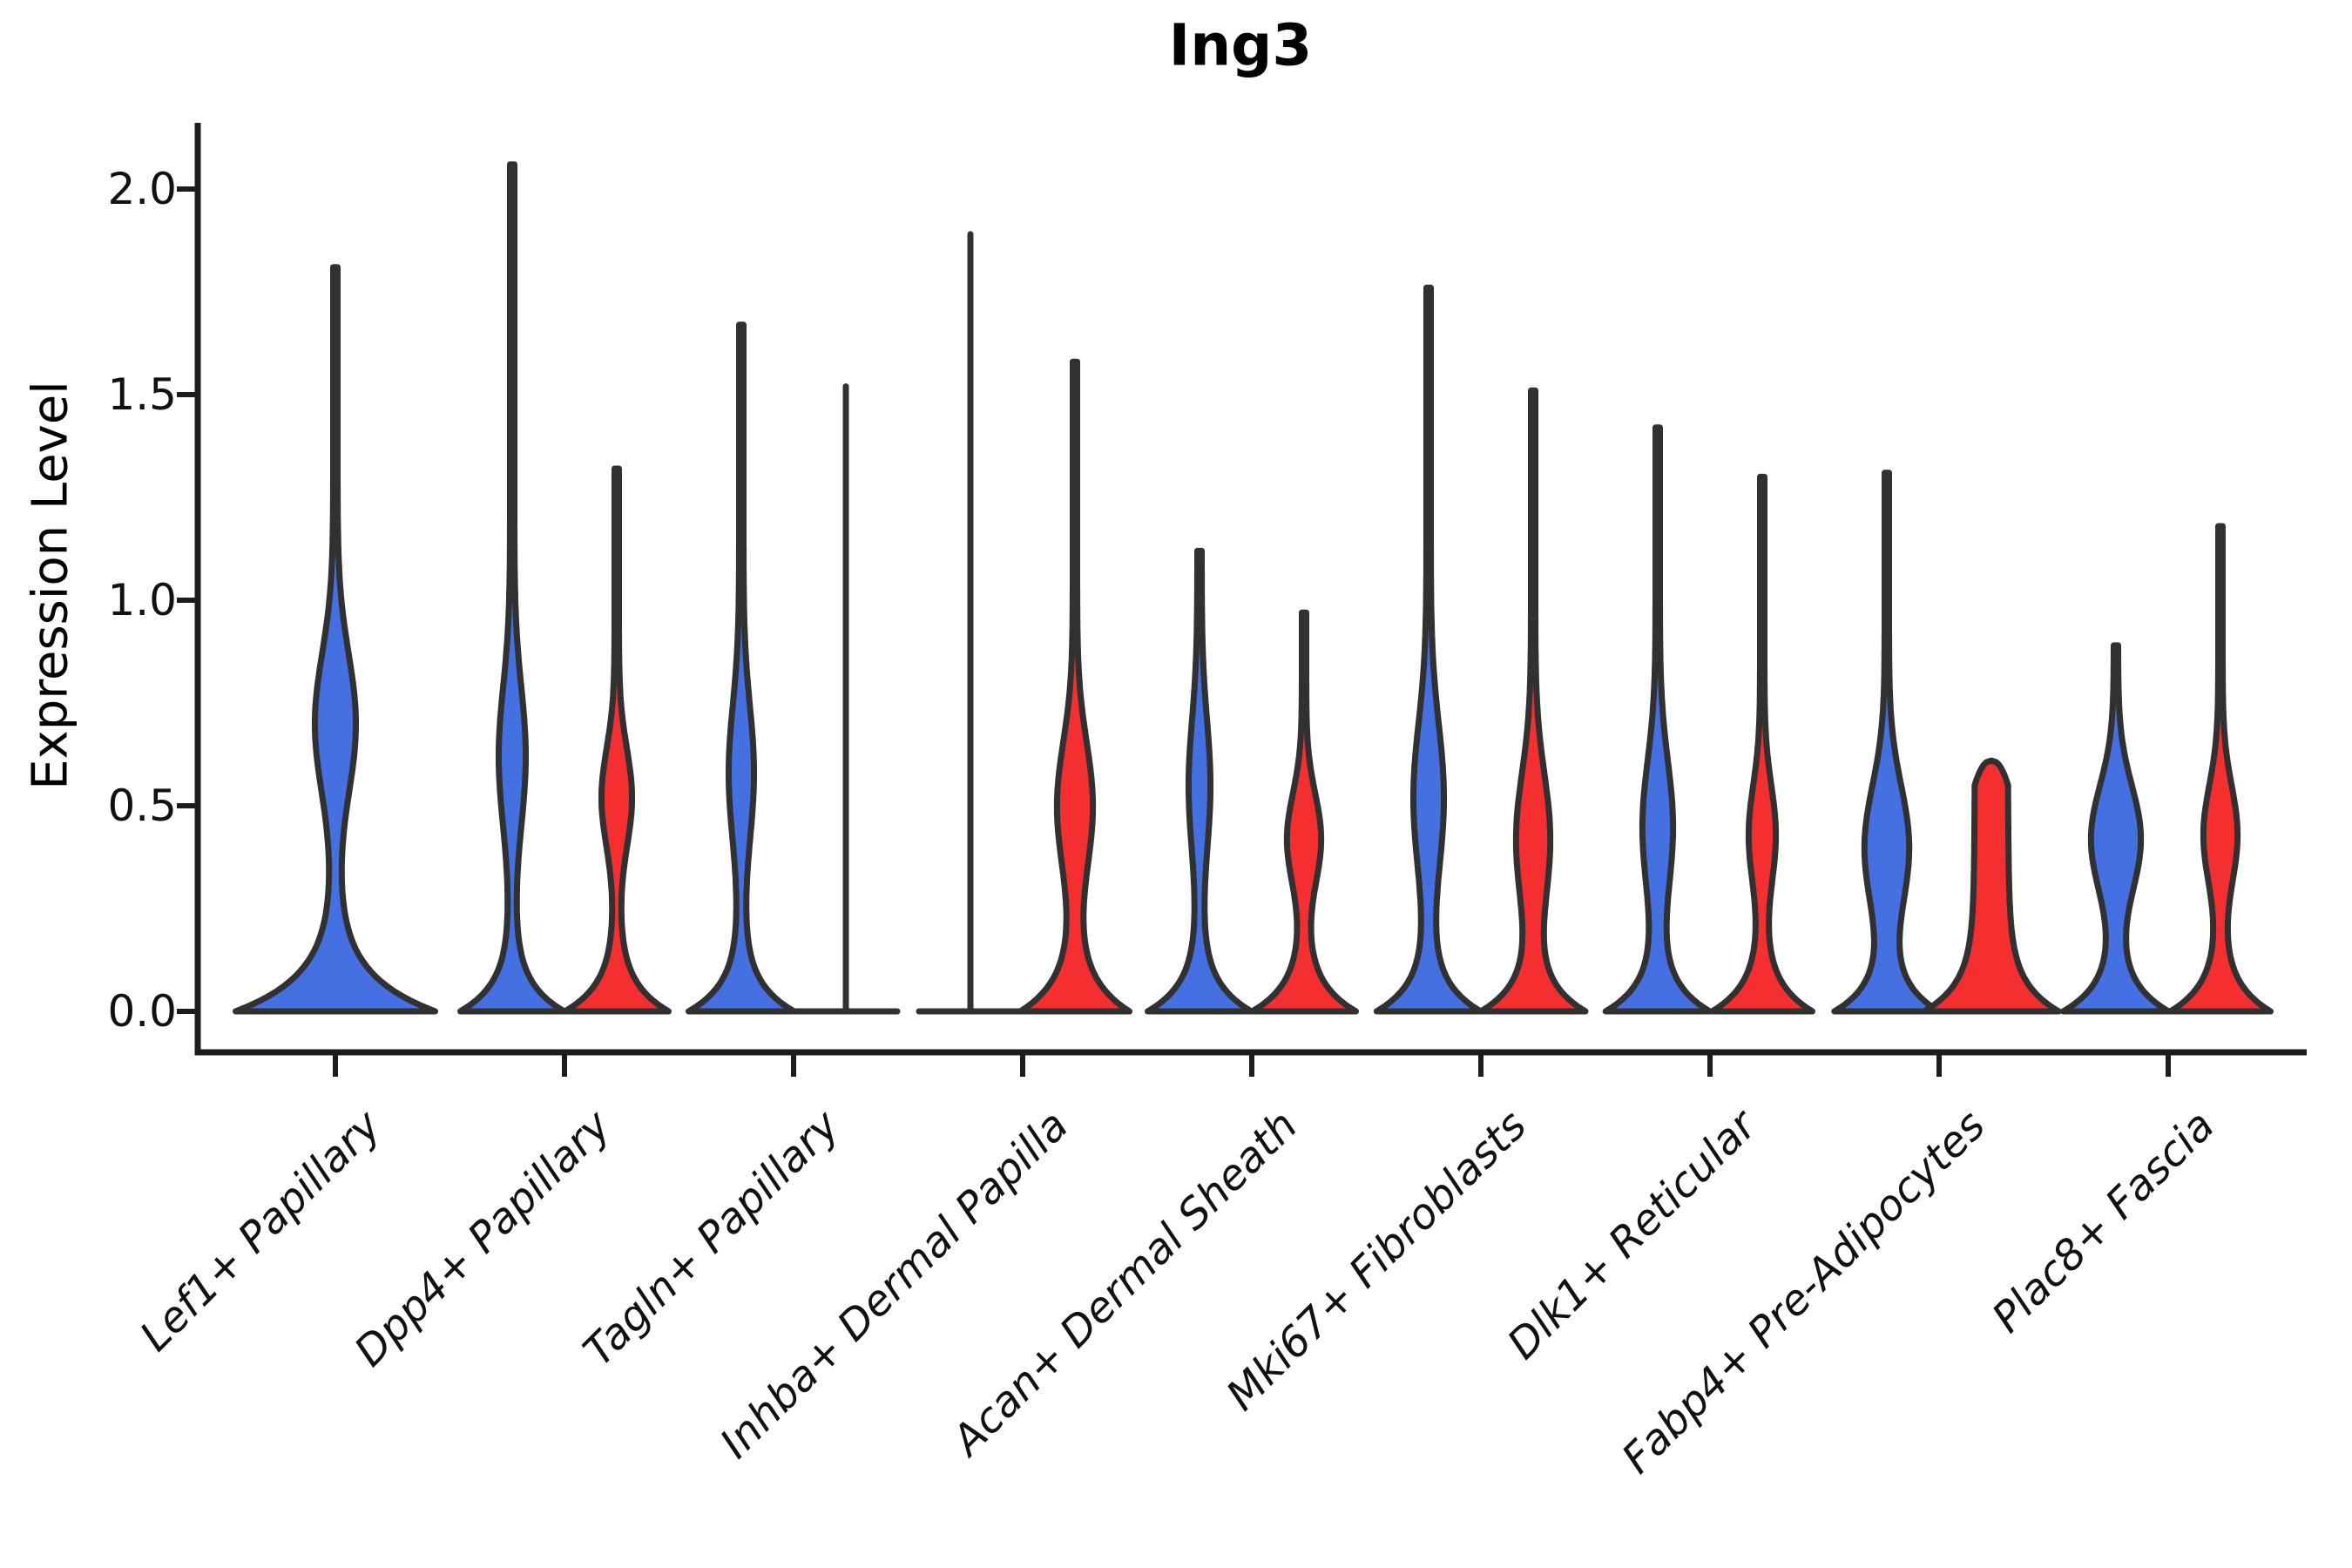  What do you see at coordinates (2116, 829) in the screenshot?
I see `violin-plac8-fascia-blue` at bounding box center [2116, 829].